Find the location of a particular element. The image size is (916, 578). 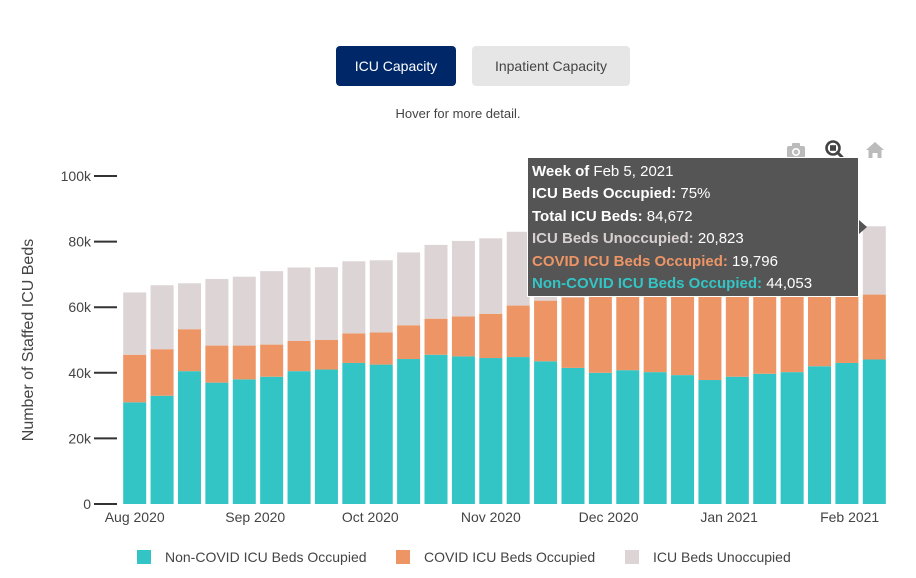

y-tick-label: 0 is located at coordinates (87, 504).